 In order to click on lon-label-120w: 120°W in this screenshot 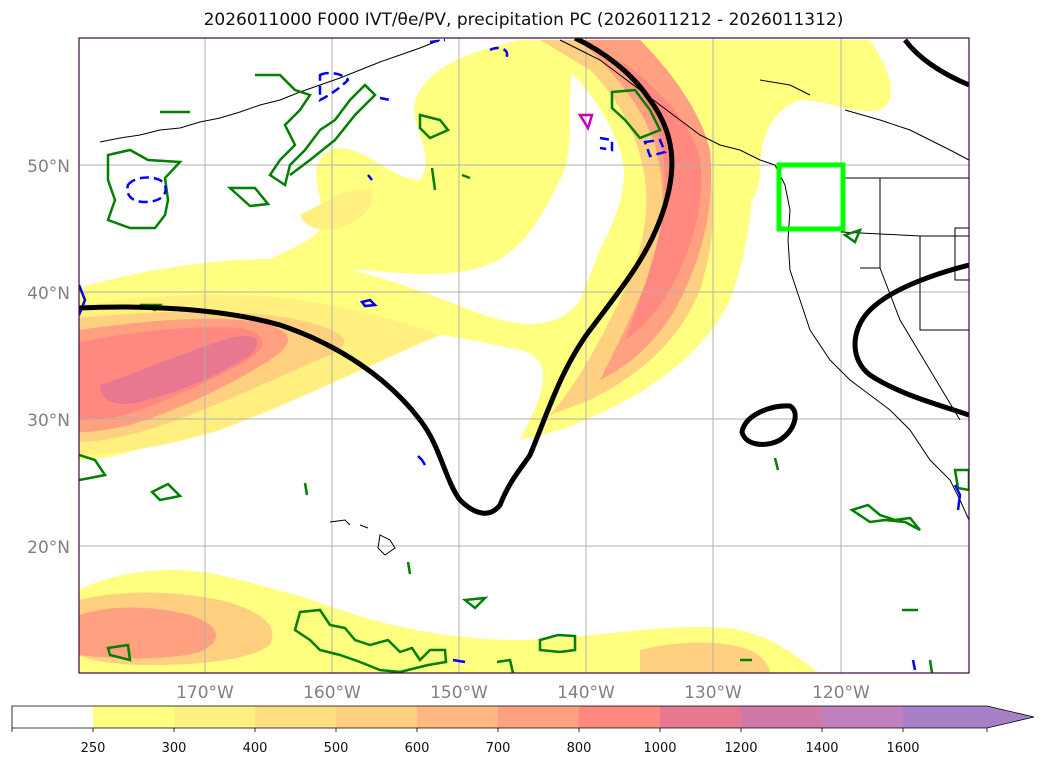, I will do `click(841, 693)`.